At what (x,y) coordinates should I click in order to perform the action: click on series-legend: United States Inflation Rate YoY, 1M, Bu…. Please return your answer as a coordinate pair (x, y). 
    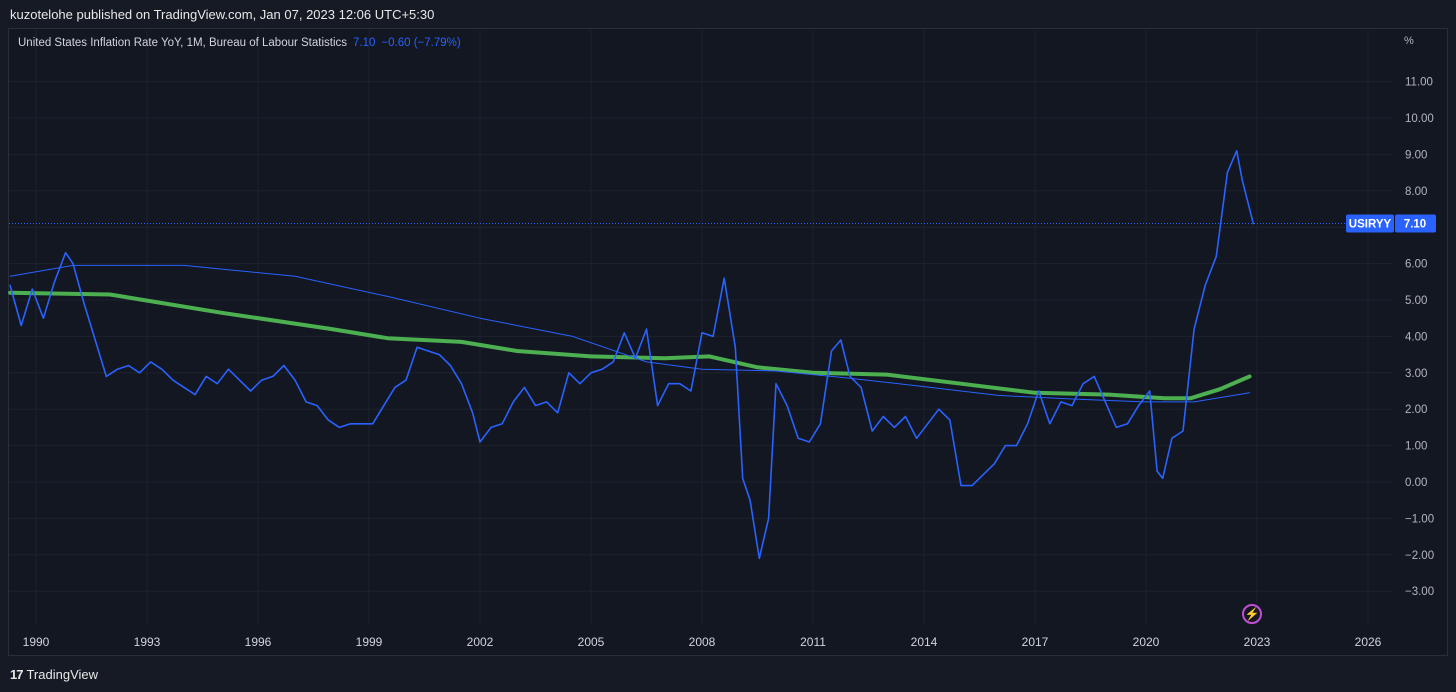
    Looking at the image, I should click on (239, 43).